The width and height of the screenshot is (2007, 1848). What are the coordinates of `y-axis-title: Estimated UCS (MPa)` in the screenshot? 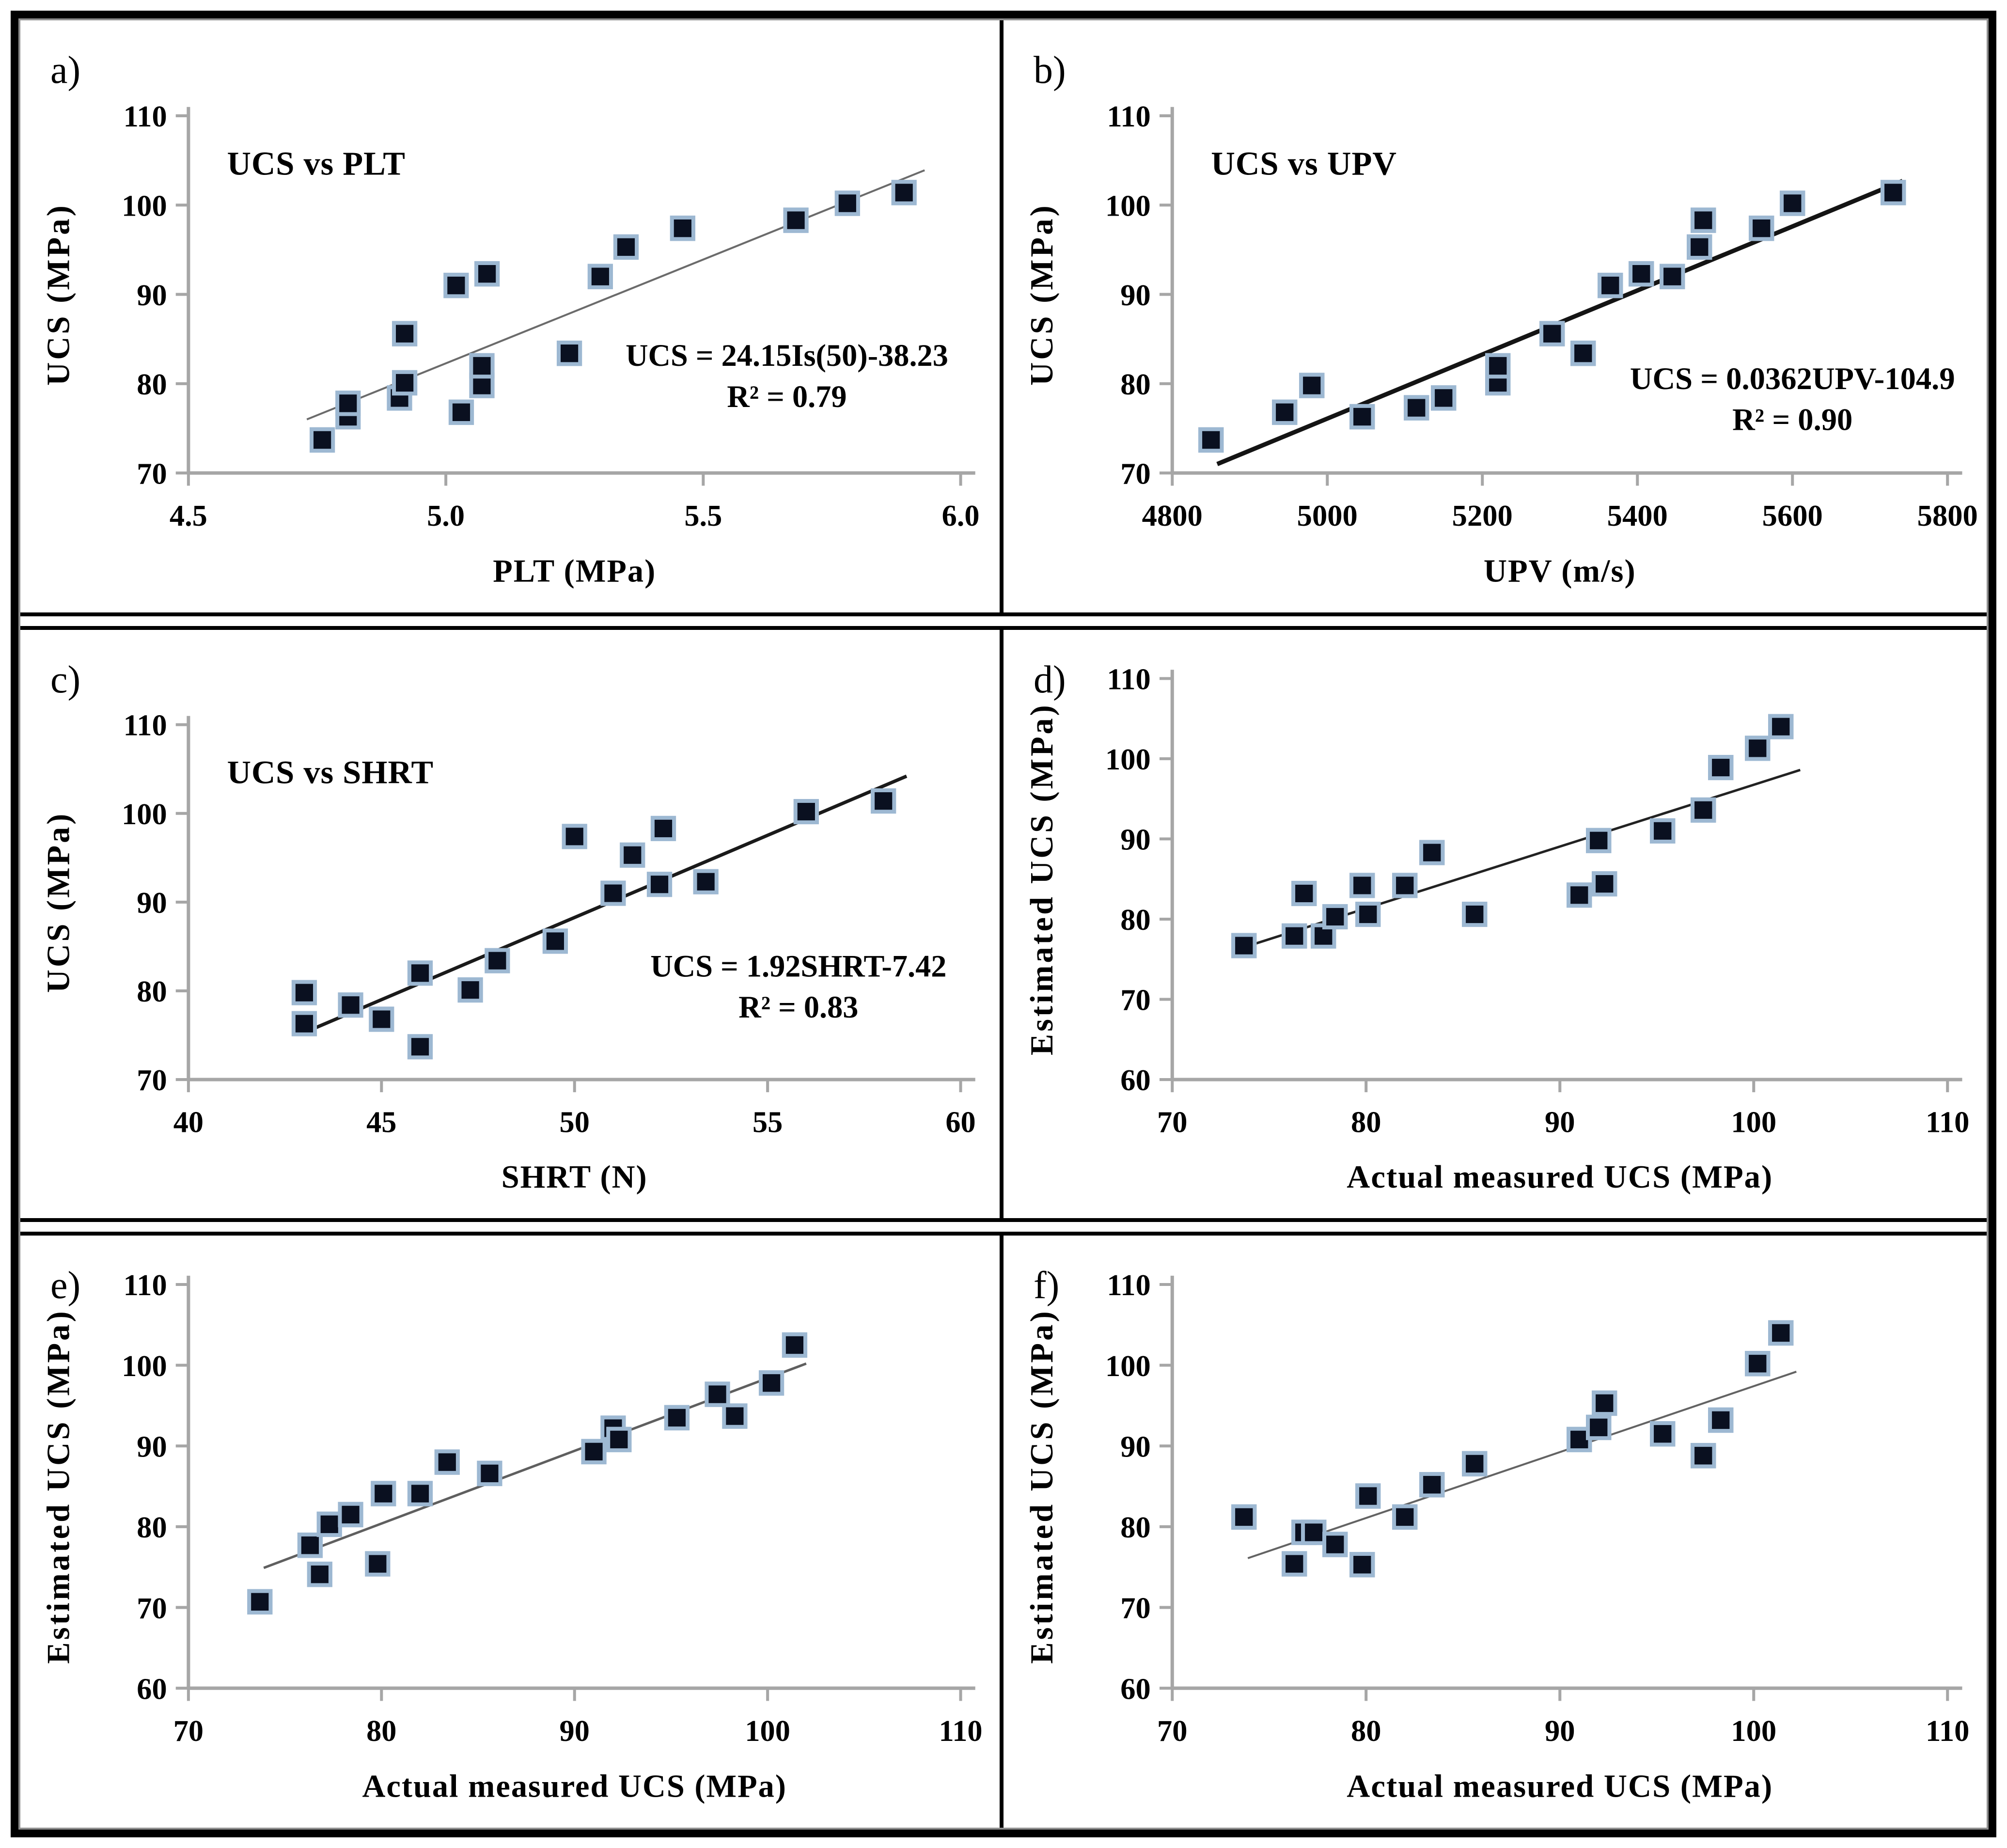 It's located at (1042, 1486).